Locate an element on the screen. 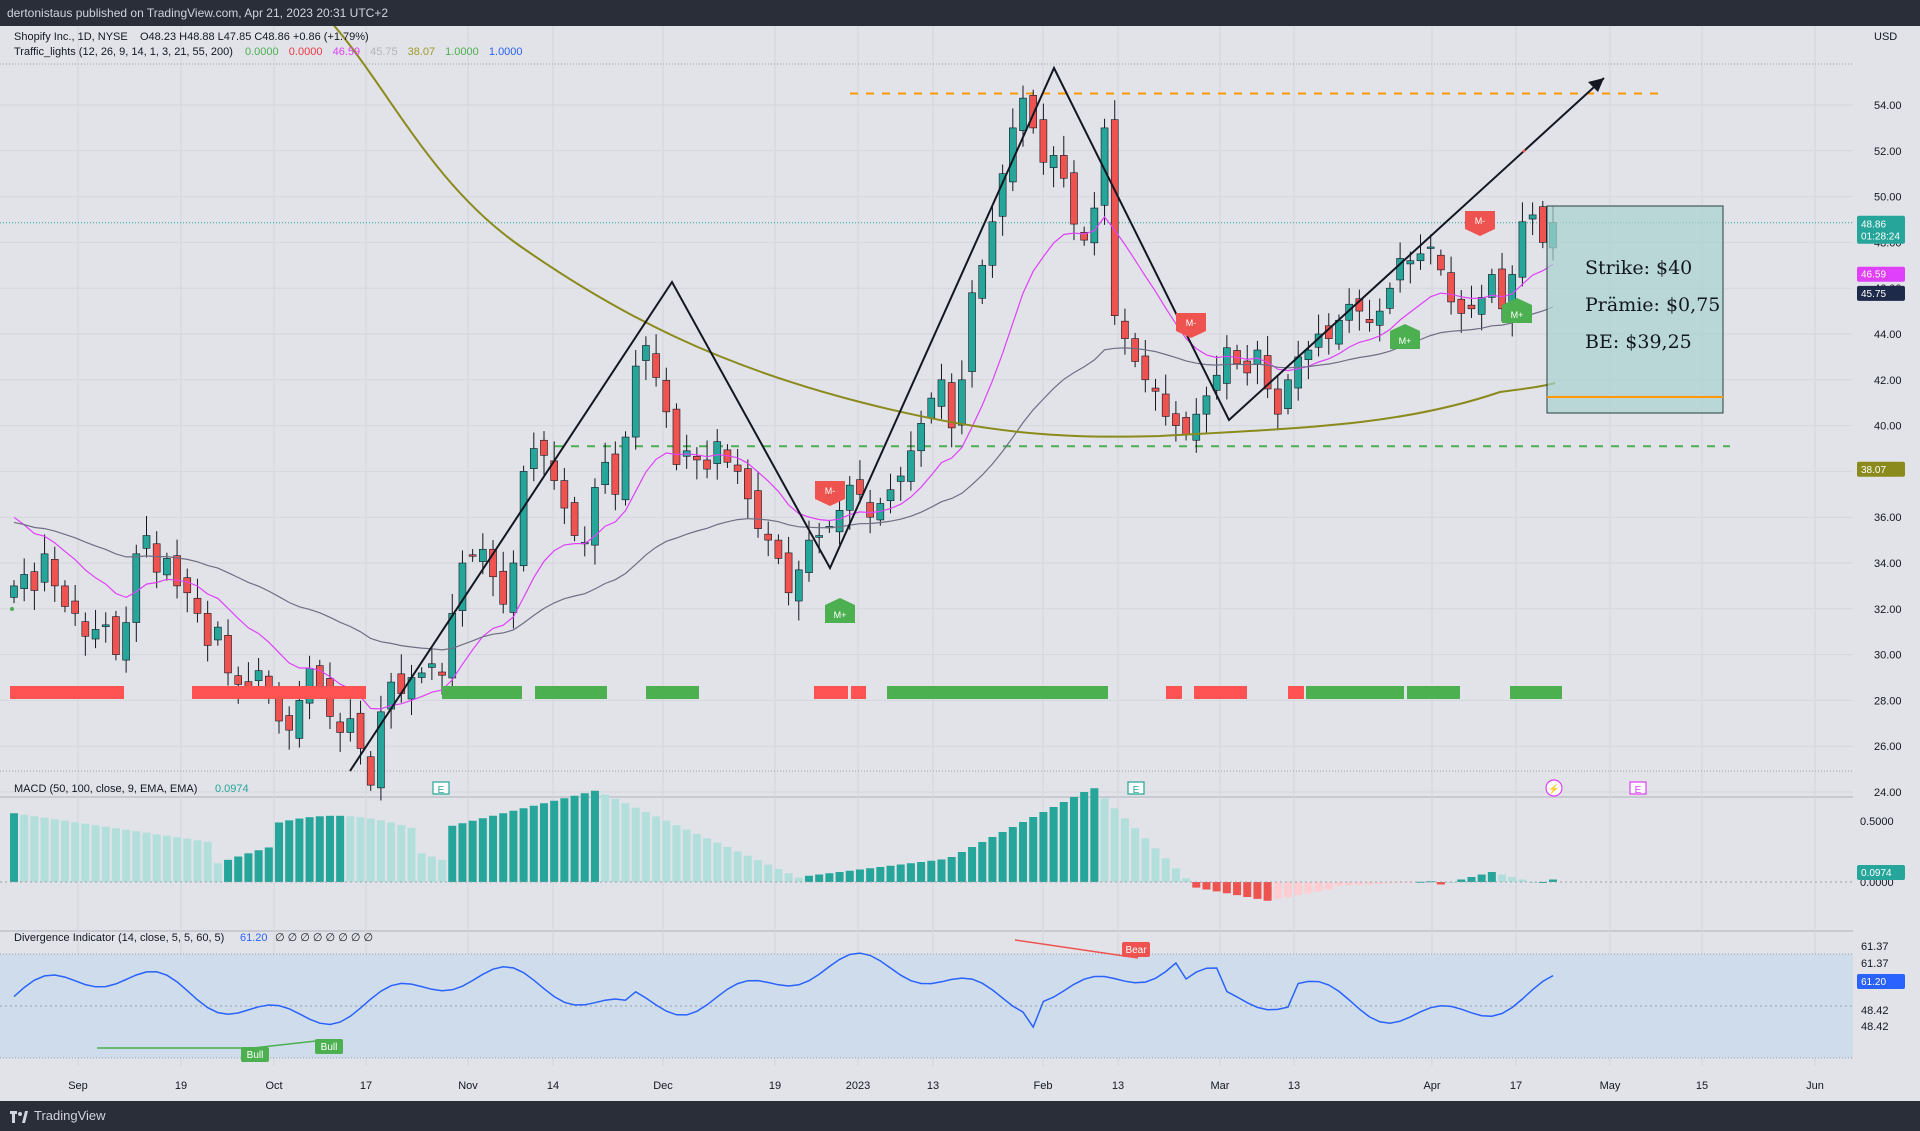  m-plus-marker: M+ is located at coordinates (1517, 310).